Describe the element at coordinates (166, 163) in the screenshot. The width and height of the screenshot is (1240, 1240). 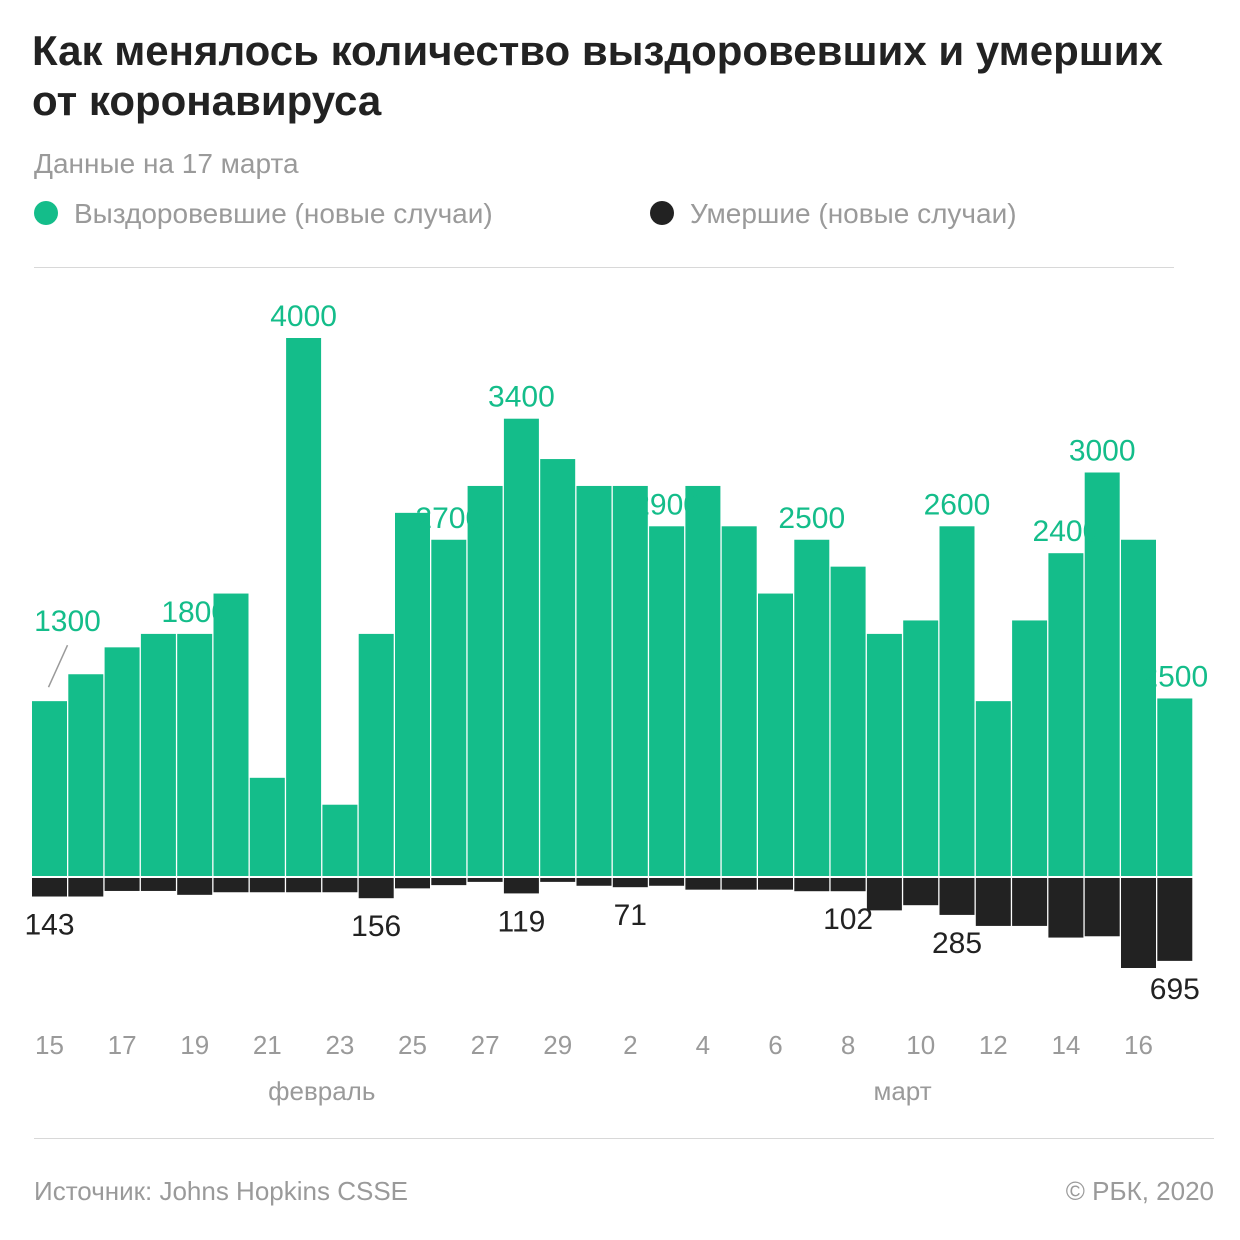
I see `chart-subtitle: Данные на 17 марта` at that location.